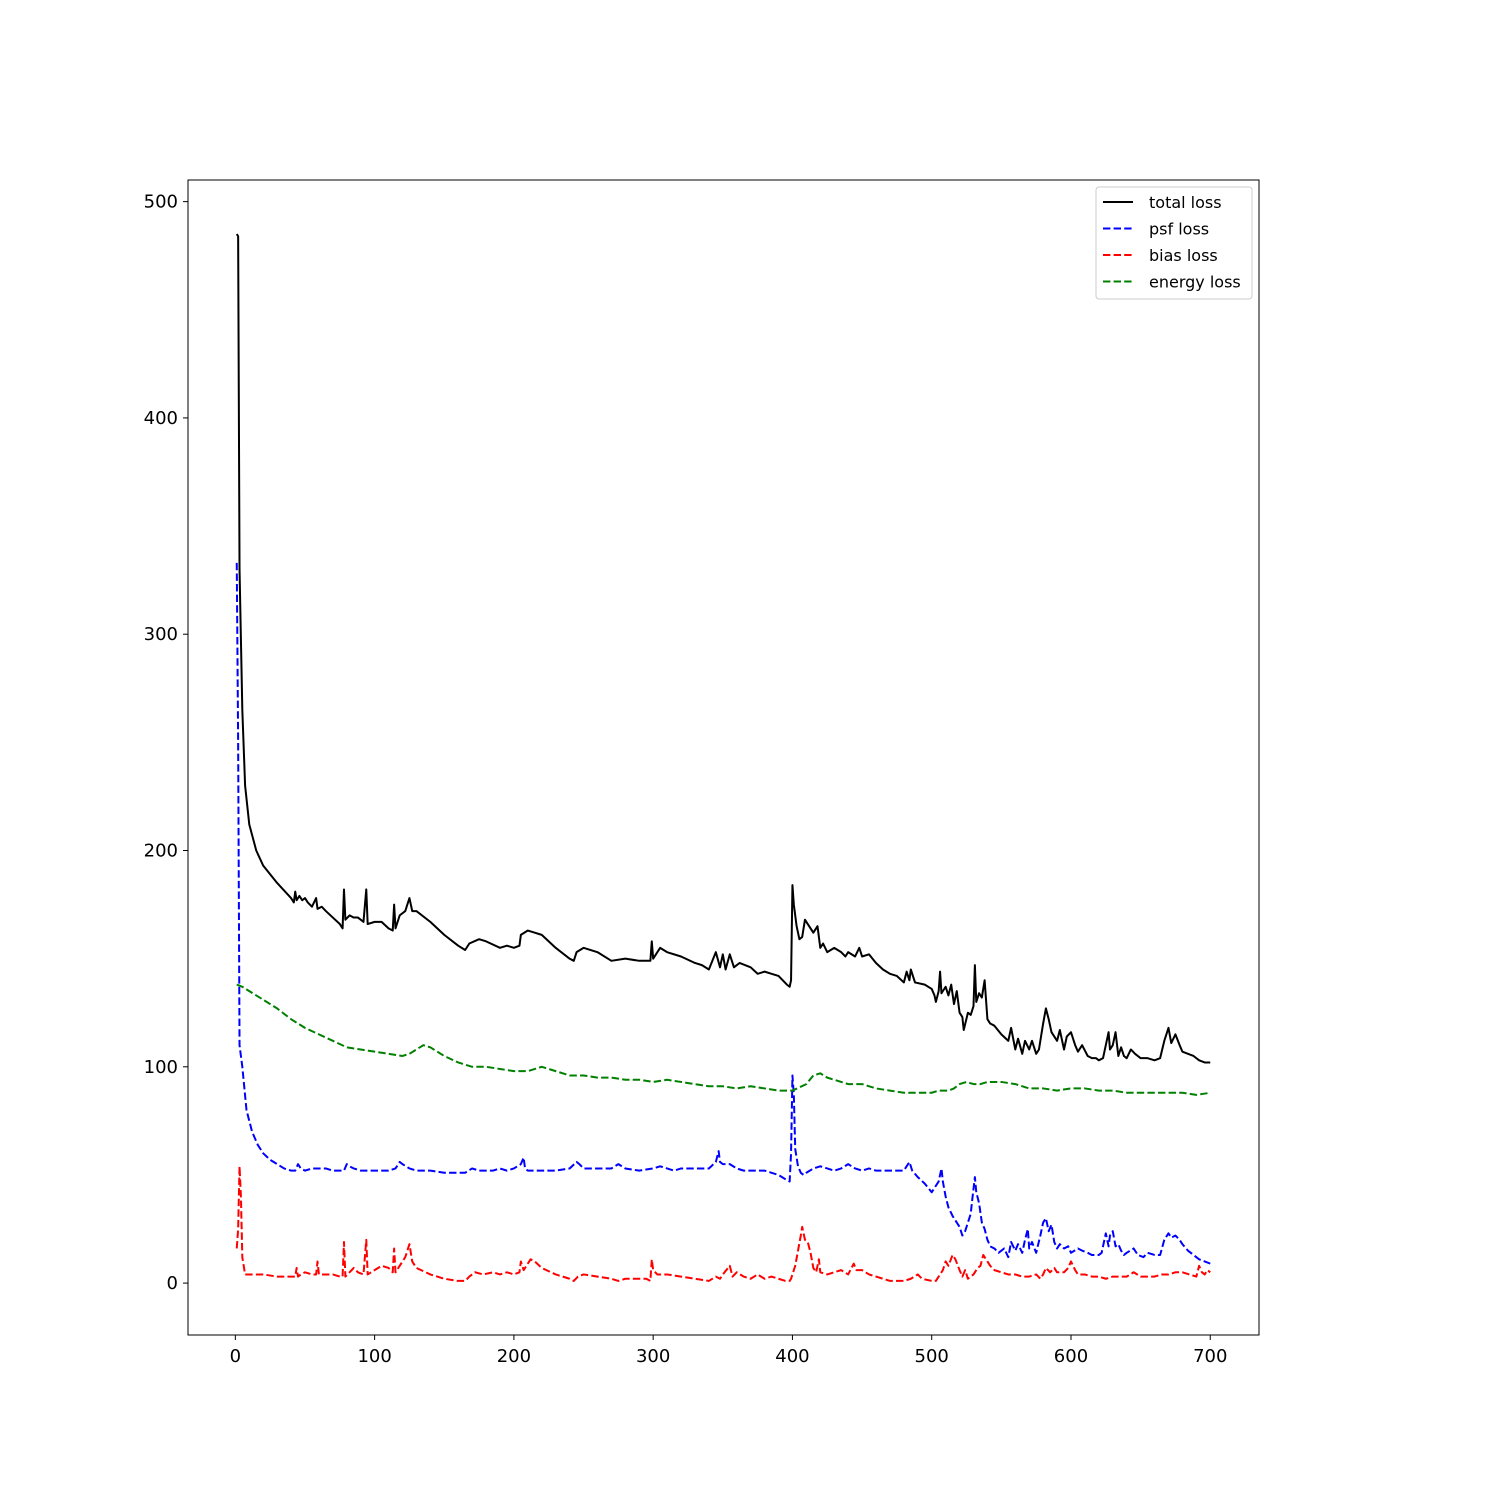 The height and width of the screenshot is (1500, 1500). Describe the element at coordinates (792, 1356) in the screenshot. I see `x-tick-label: 400` at that location.